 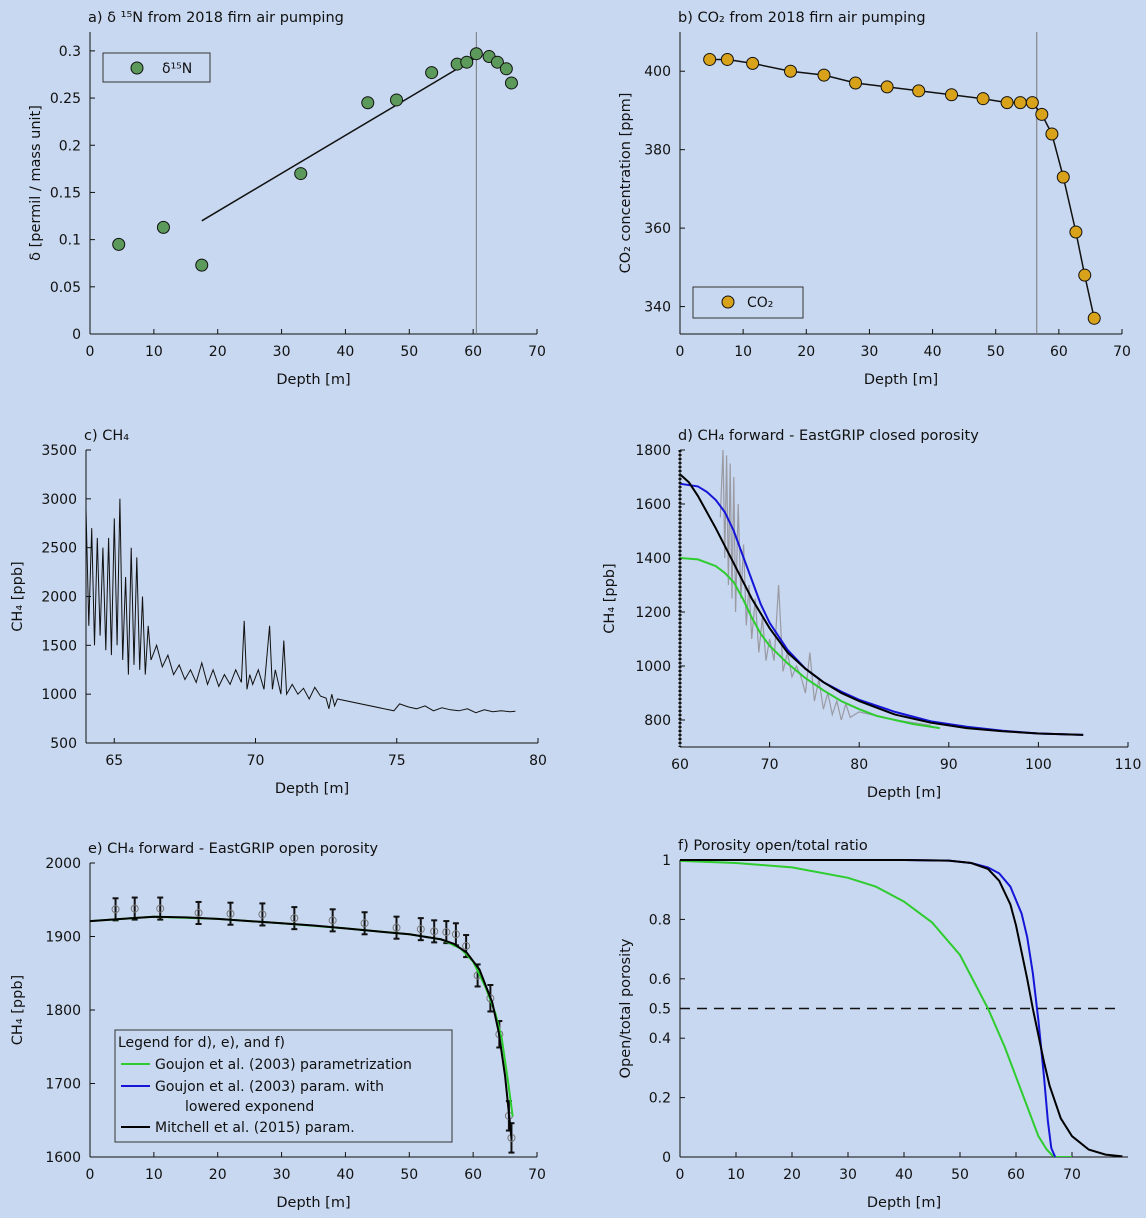 I want to click on y-tick-label: 1400, so click(x=653, y=559).